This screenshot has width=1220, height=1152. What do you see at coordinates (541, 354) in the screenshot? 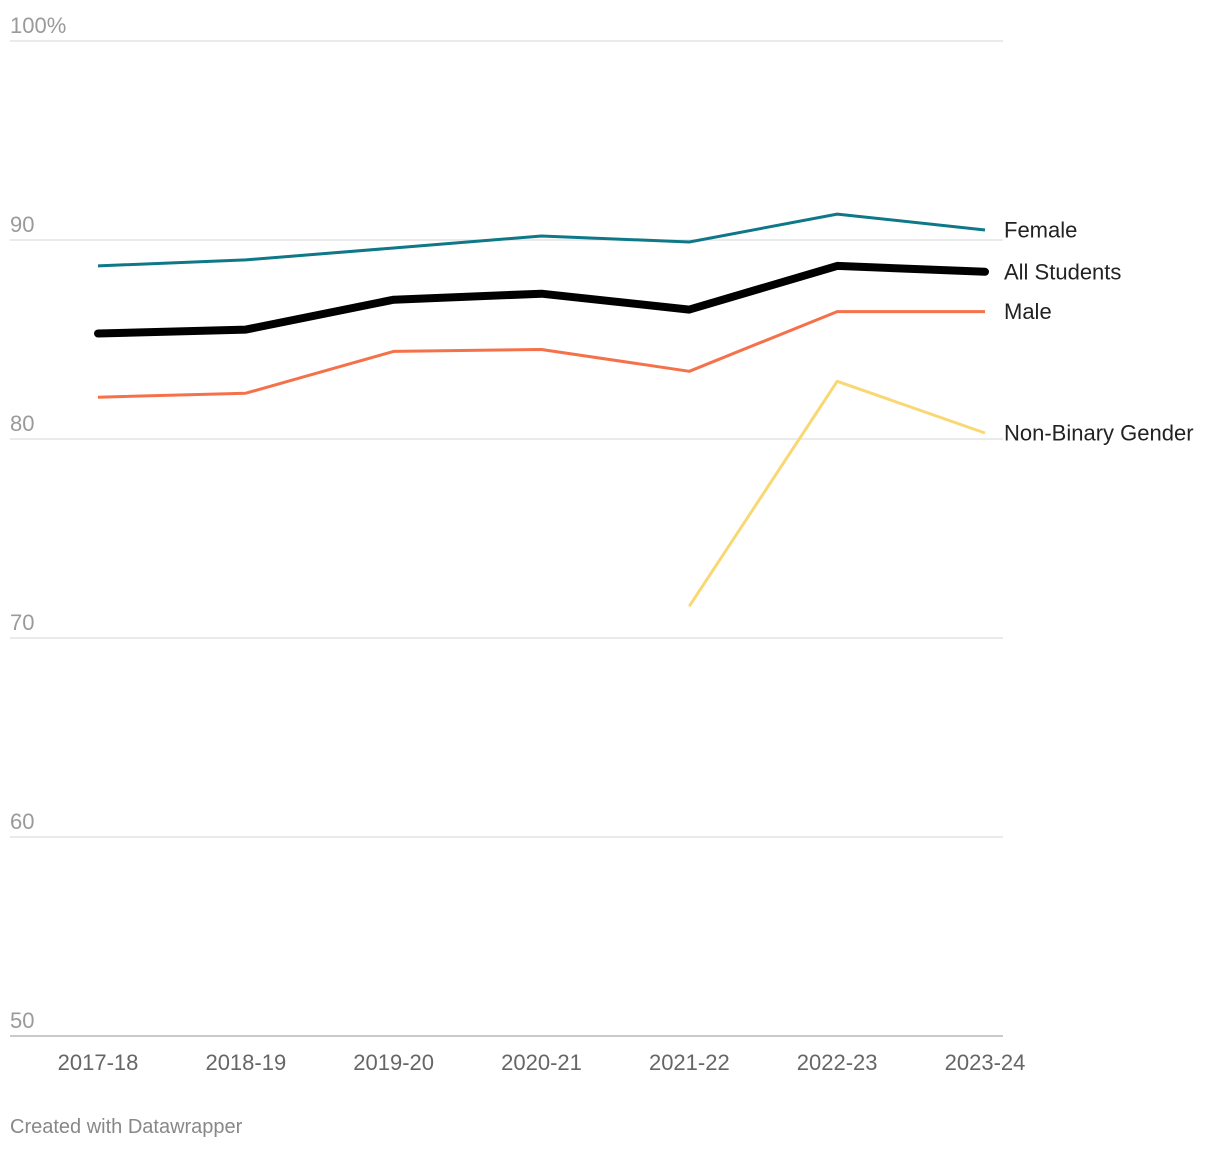
I see `series-line-male` at bounding box center [541, 354].